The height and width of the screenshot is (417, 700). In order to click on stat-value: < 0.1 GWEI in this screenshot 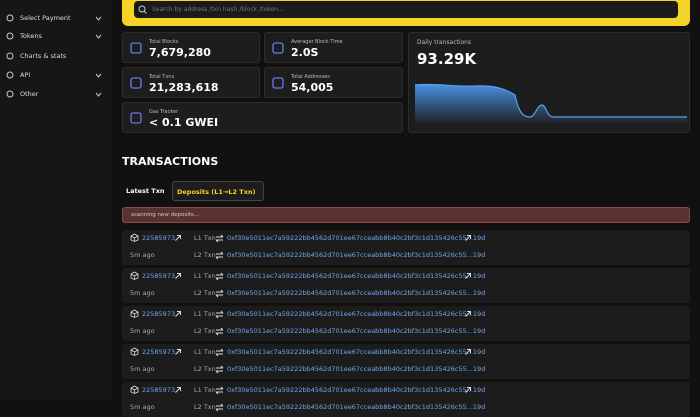, I will do `click(184, 122)`.